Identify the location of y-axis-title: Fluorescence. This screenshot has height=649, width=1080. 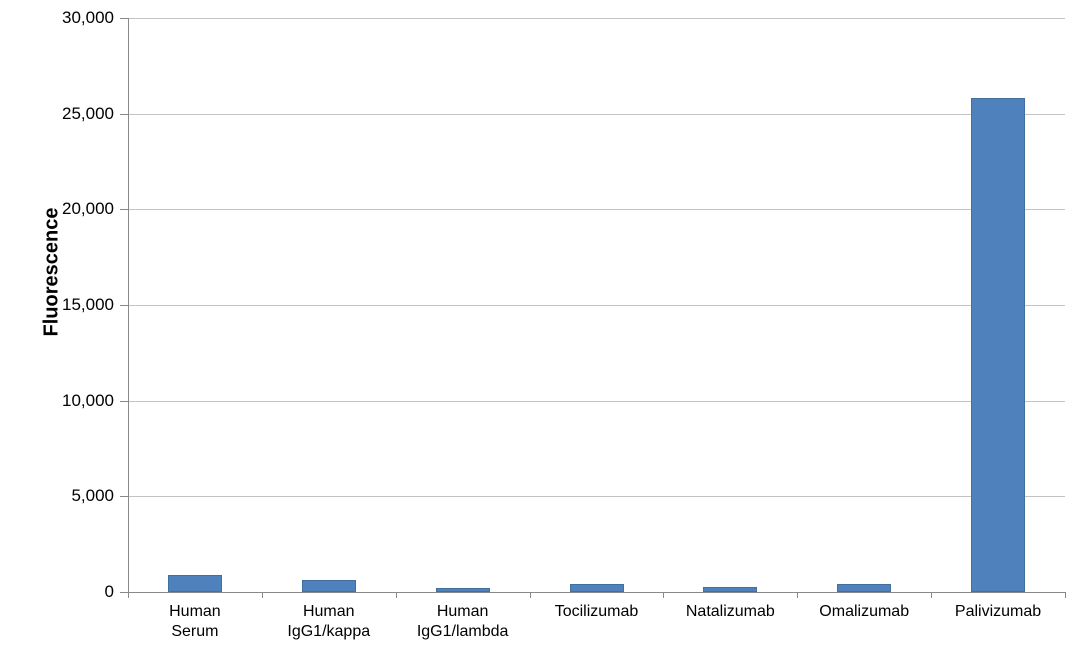
(51, 272).